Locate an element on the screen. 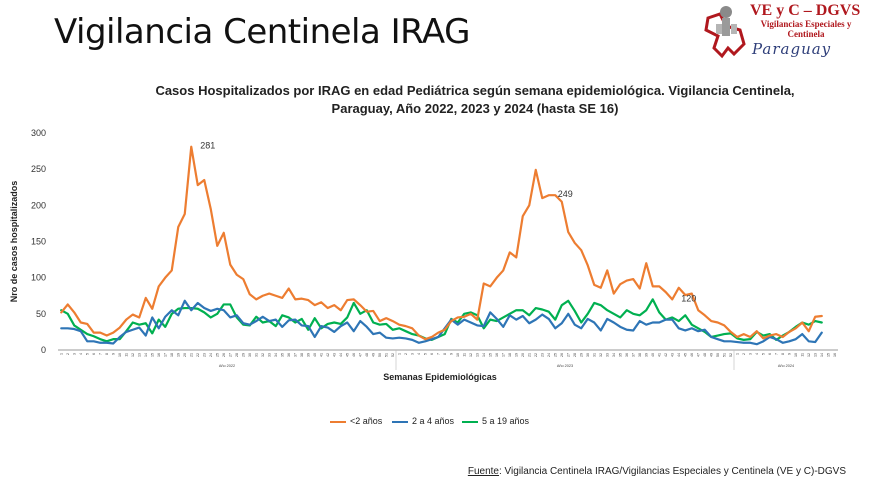  x-tick-label: 17 is located at coordinates (165, 355).